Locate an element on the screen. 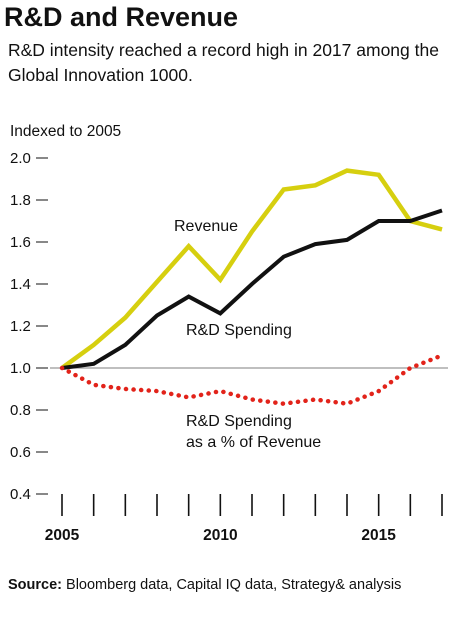 Image resolution: width=456 pixels, height=637 pixels. x-tick-label: 2005 is located at coordinates (62, 535).